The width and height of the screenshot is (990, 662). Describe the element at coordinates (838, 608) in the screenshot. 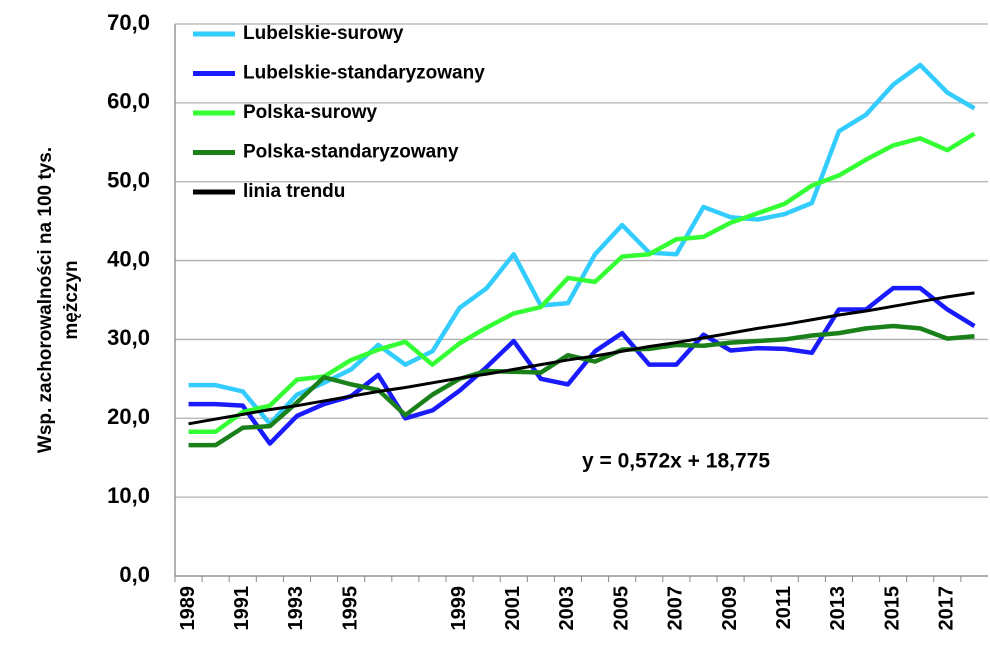

I see `x-tick-label: 2013` at that location.